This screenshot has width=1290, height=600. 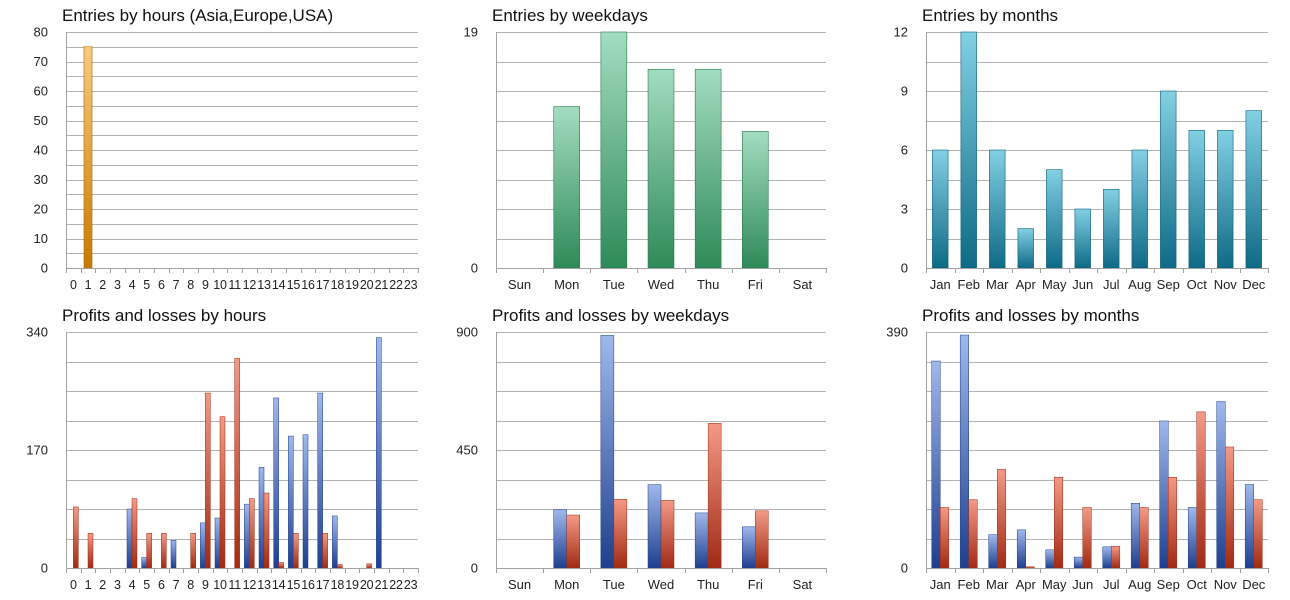 What do you see at coordinates (1031, 315) in the screenshot?
I see `chart-title: Profits and losses by months` at bounding box center [1031, 315].